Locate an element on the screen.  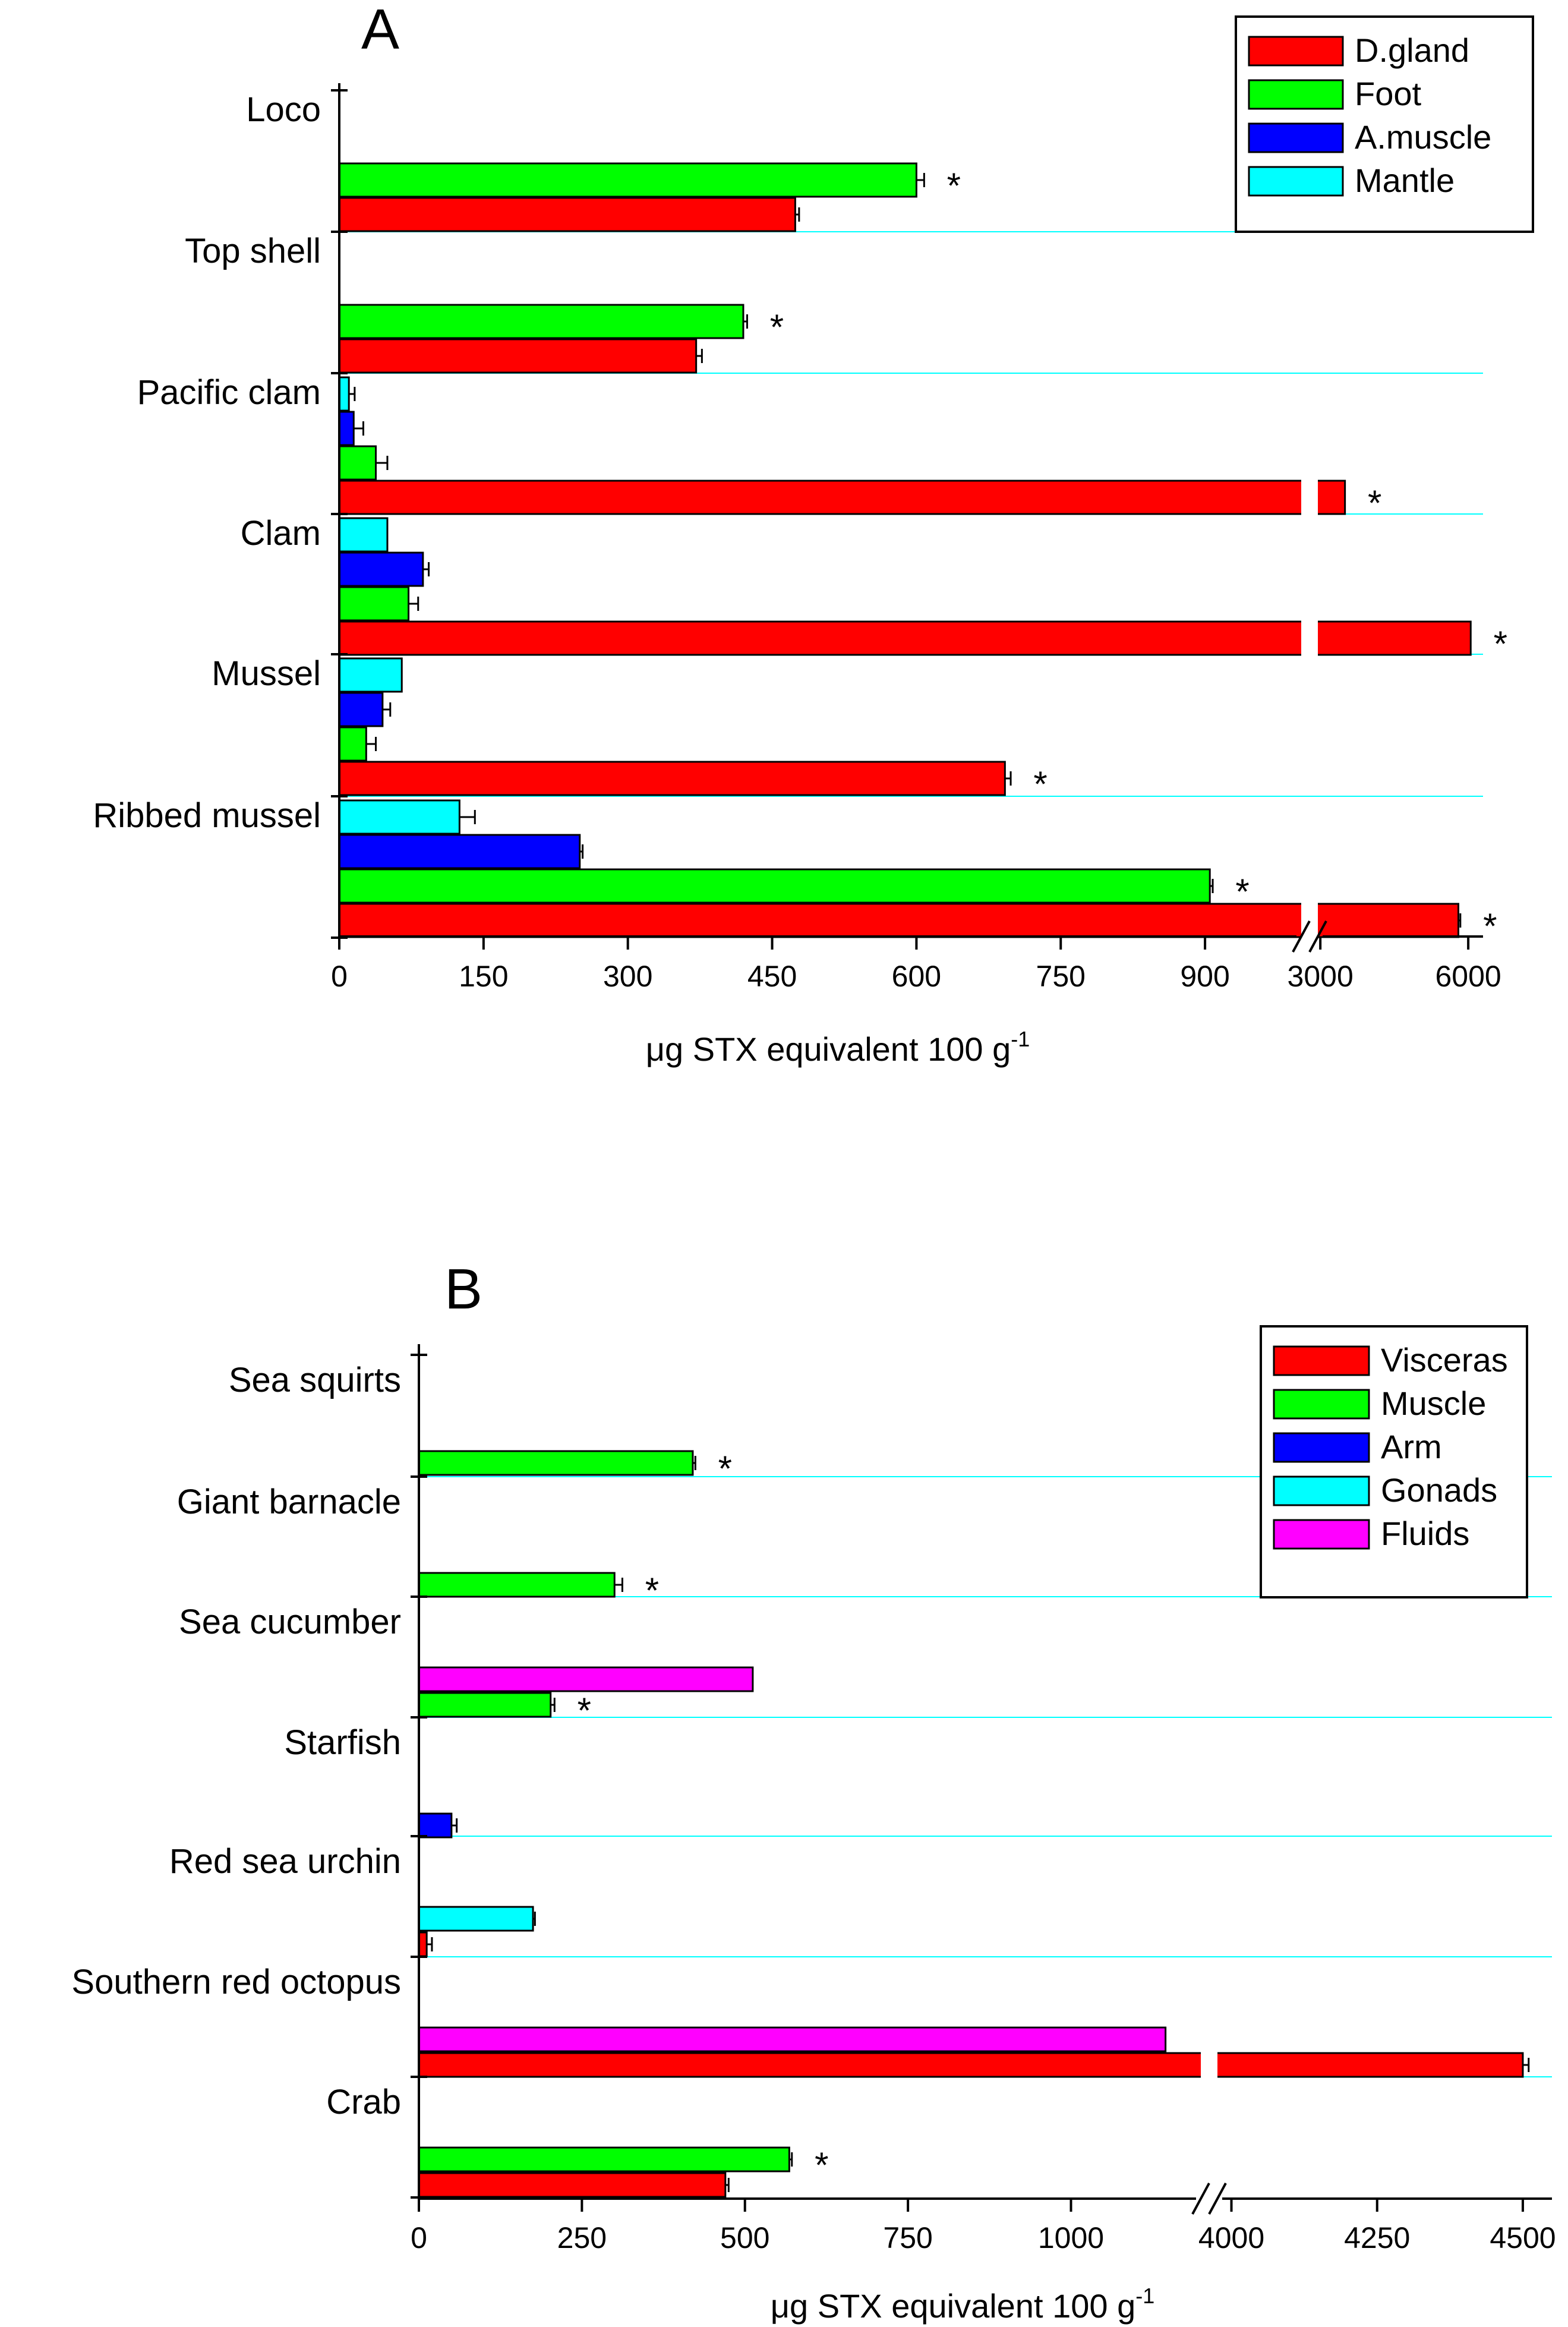
bar-mussel-foot is located at coordinates (352, 744).